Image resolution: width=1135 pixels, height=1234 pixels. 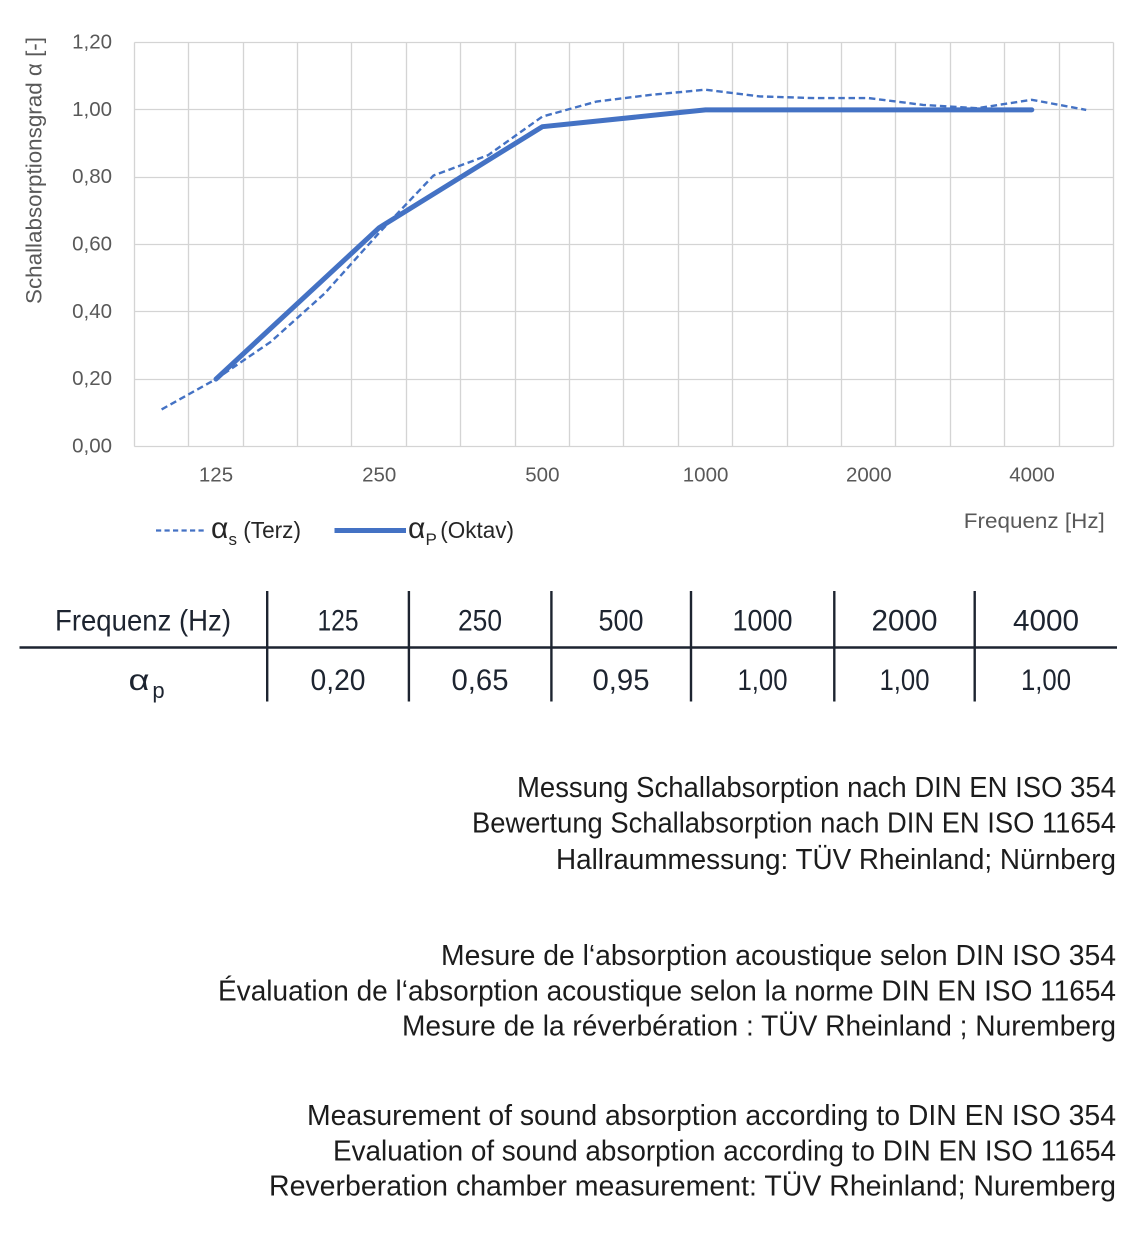 I want to click on svg-text: 0,65, so click(x=480, y=680).